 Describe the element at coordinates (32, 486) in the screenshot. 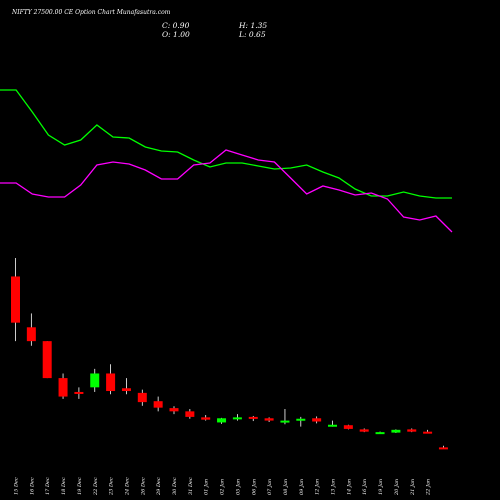

I see `x-tick-label: 16 Dec` at that location.